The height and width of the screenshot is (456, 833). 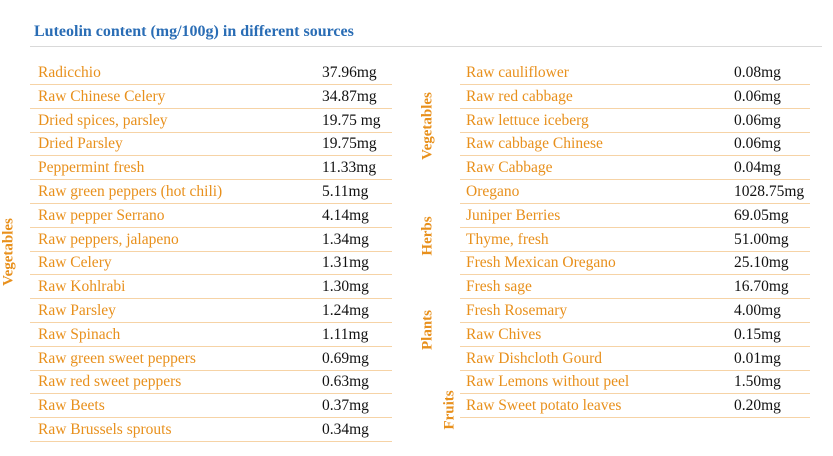 What do you see at coordinates (345, 382) in the screenshot?
I see `row-value: 0.63mg` at bounding box center [345, 382].